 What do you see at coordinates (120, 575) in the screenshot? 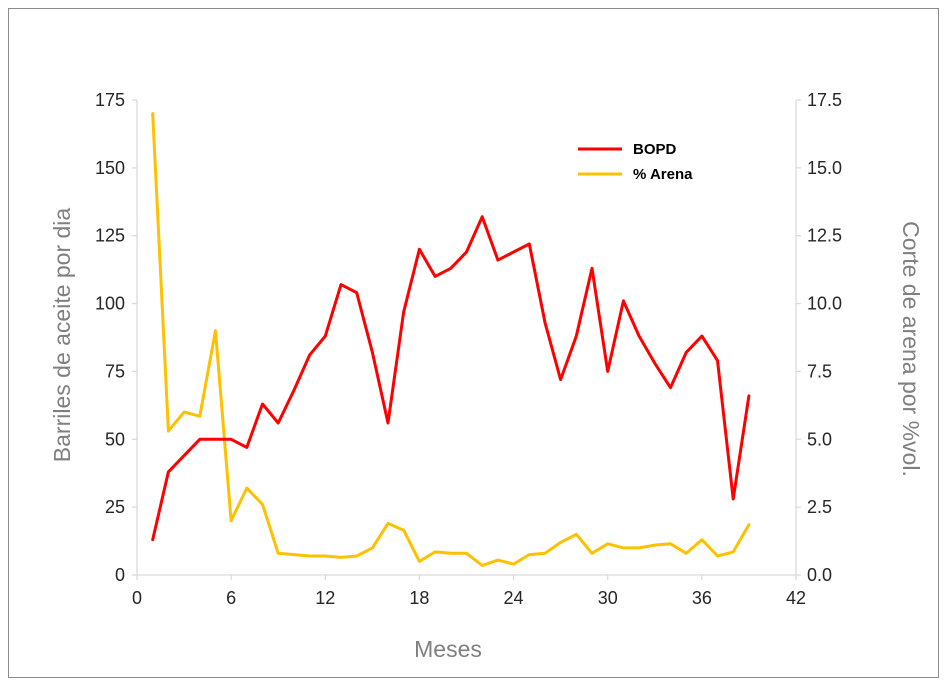
I see `y-tick-label: 0` at bounding box center [120, 575].